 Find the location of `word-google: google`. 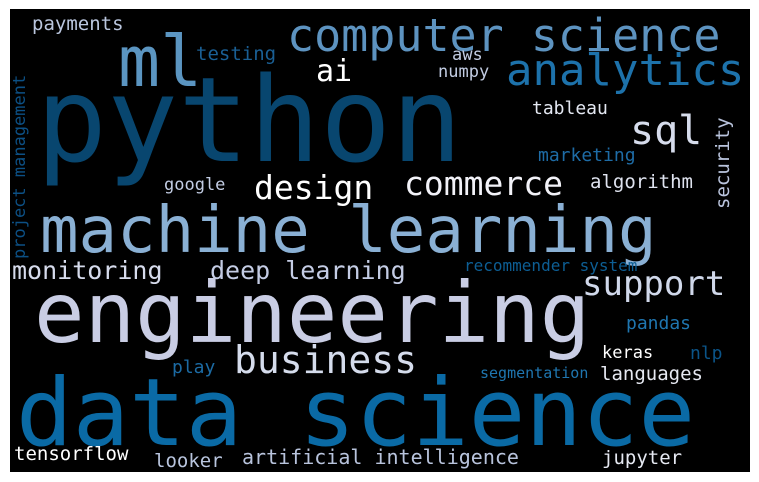

word-google: google is located at coordinates (195, 185).